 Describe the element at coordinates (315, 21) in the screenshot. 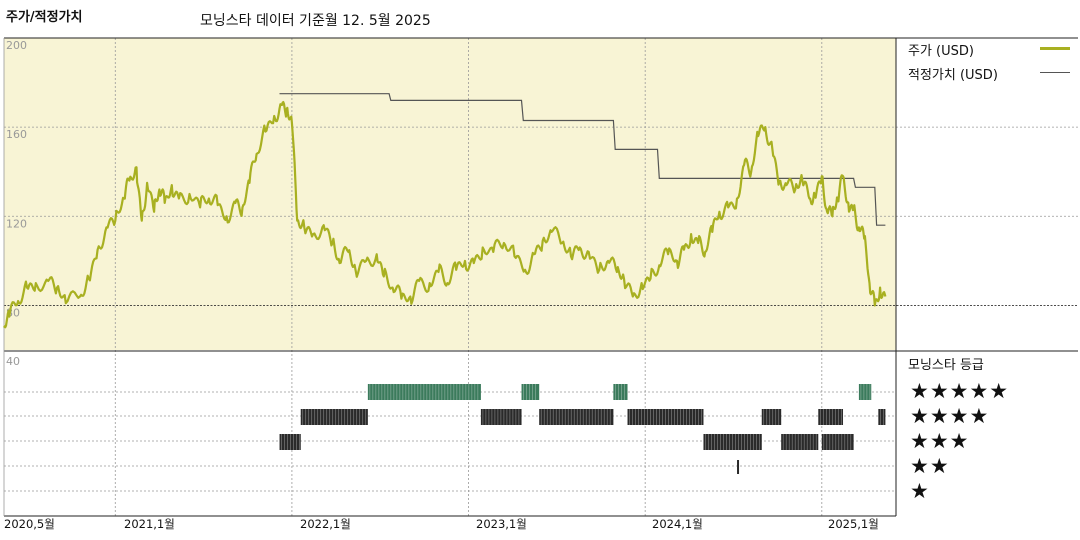

I see `chart-subtitle: 모닝스타 데이터 기준월 12. 5월 2025` at that location.